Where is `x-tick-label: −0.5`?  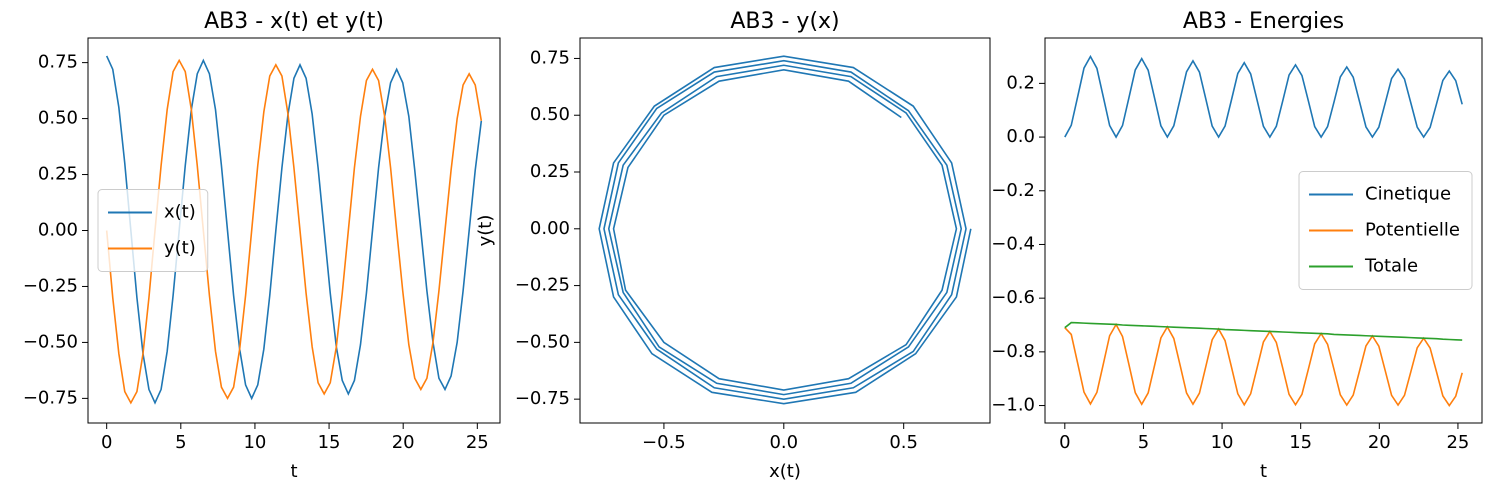
x-tick-label: −0.5 is located at coordinates (664, 442).